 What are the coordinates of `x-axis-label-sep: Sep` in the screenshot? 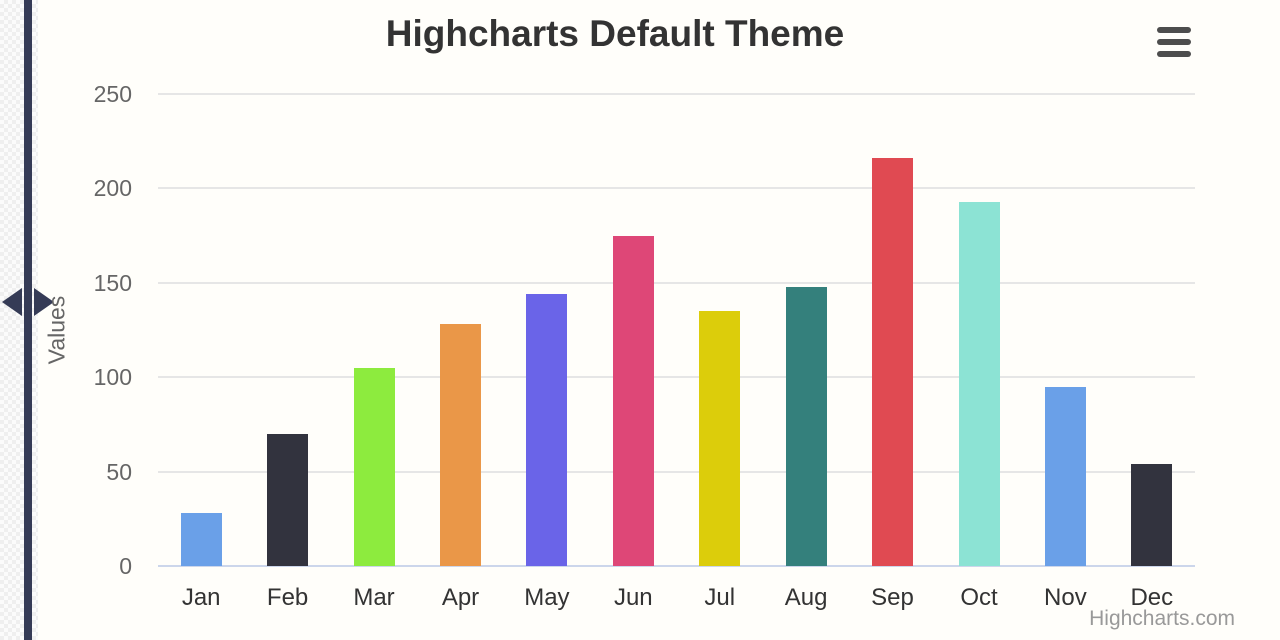 It's located at (892, 597).